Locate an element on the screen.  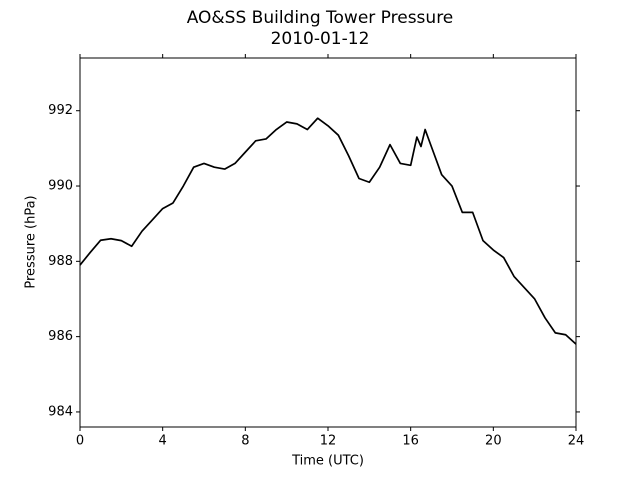
x-tick-label: 0 is located at coordinates (80, 441).